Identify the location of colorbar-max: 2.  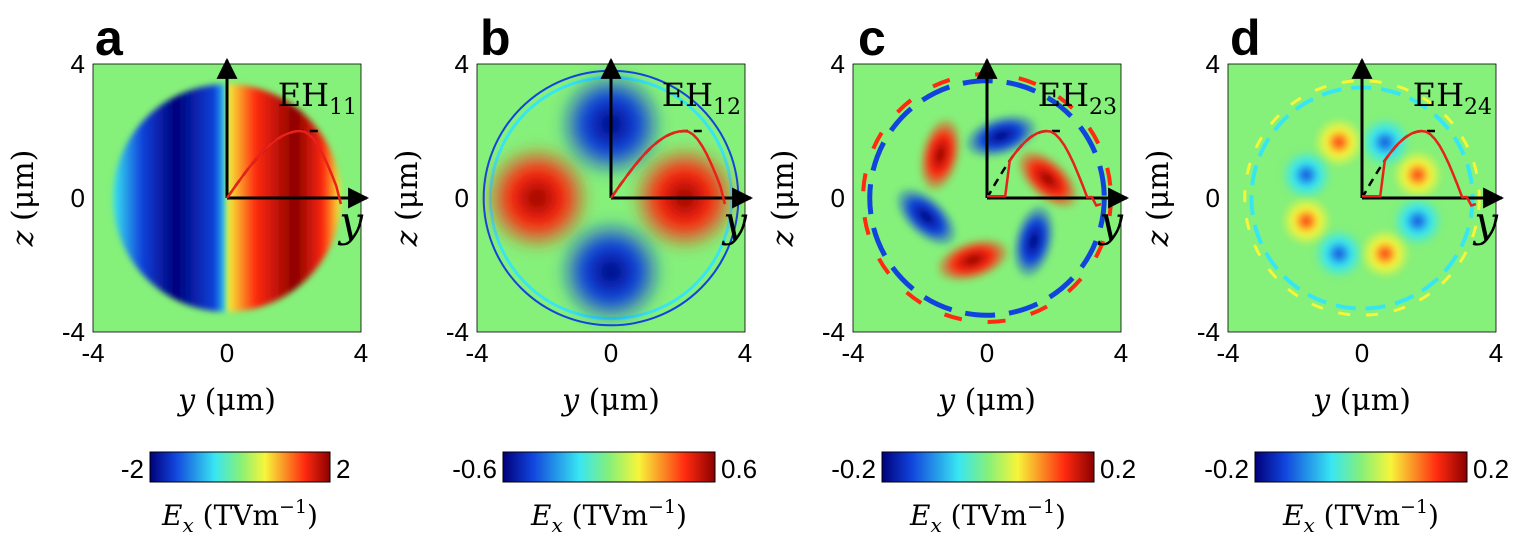
(343, 469).